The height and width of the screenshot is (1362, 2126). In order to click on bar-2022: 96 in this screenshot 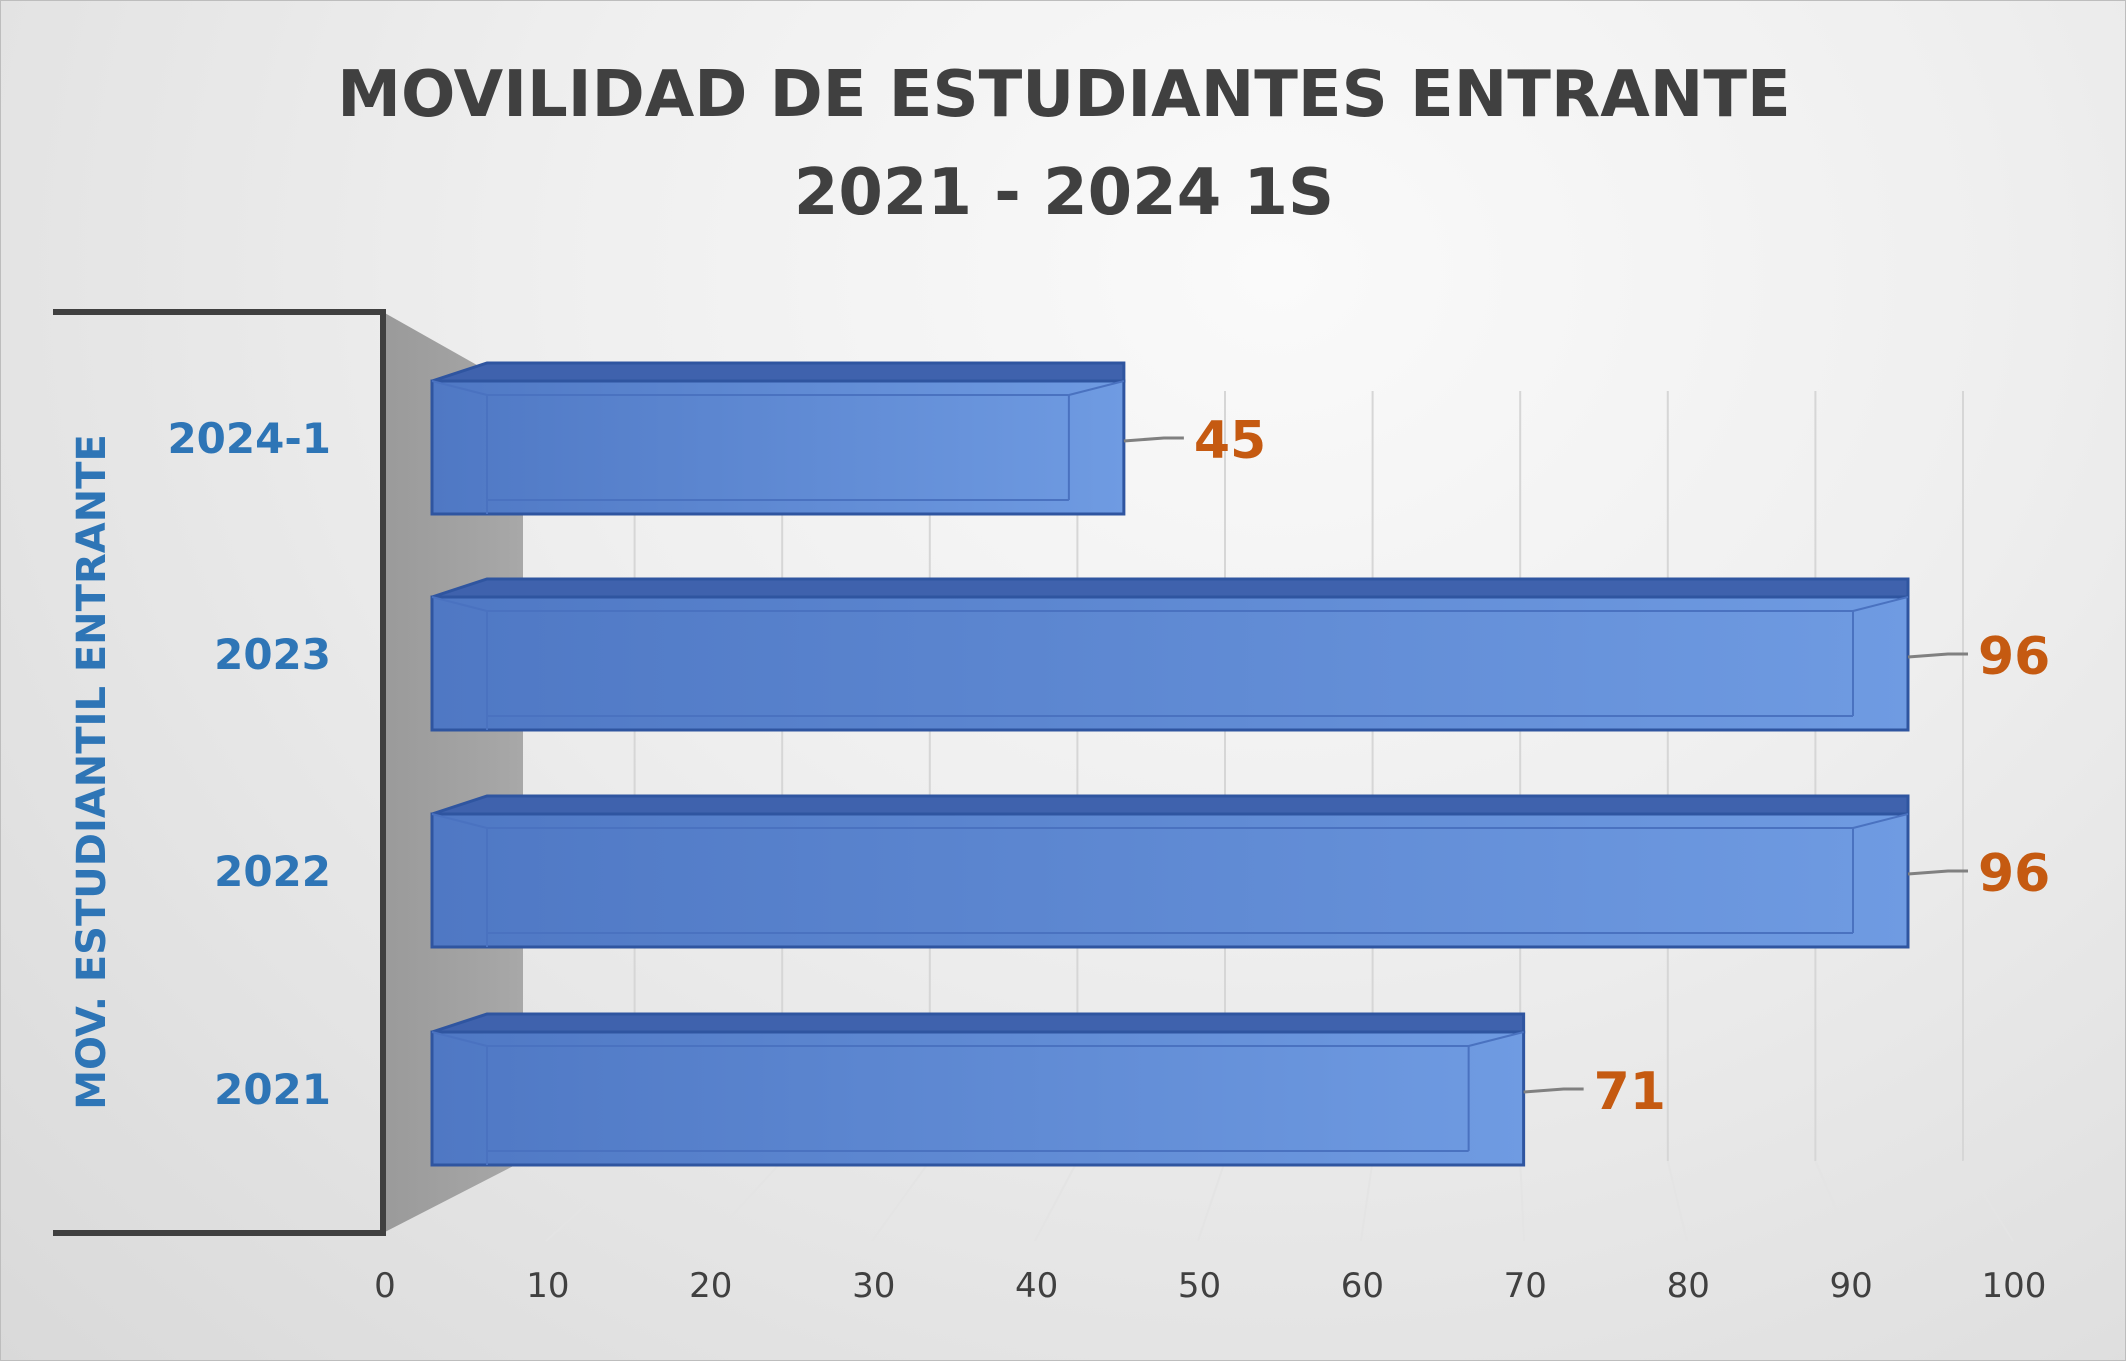, I will do `click(1240, 871)`.